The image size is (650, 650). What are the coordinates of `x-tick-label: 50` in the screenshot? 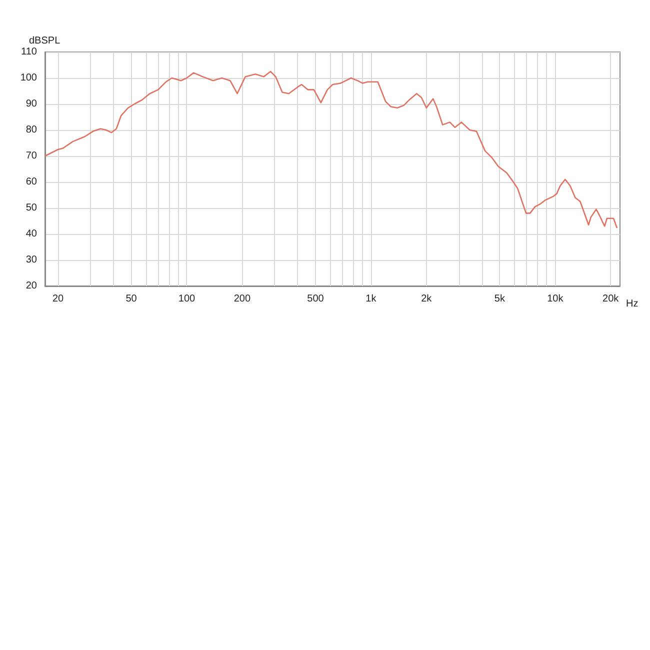 It's located at (132, 299).